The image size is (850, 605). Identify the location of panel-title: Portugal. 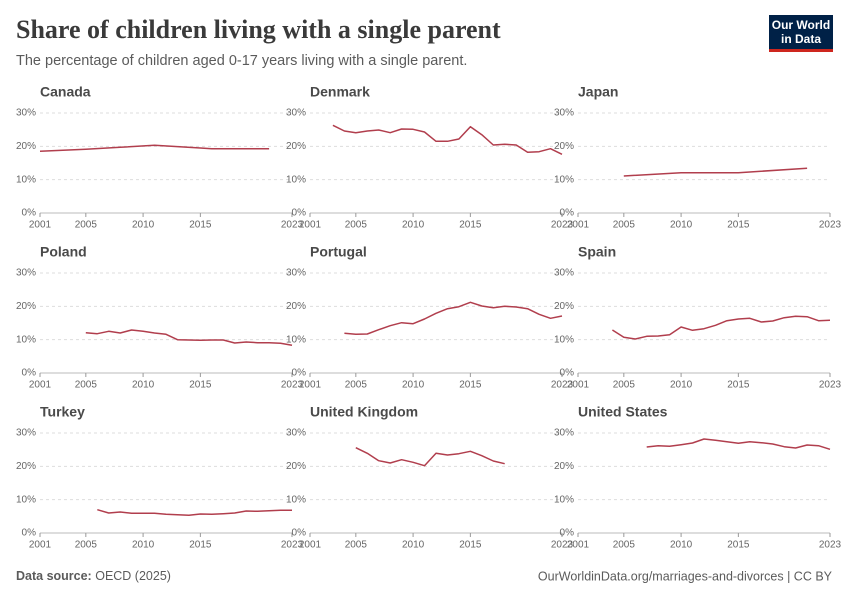
(338, 252).